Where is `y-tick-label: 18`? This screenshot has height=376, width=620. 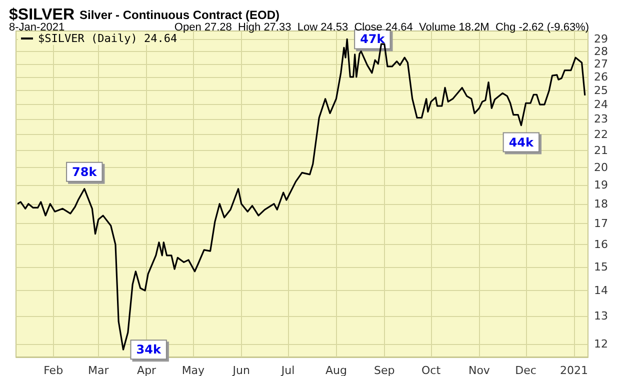
y-tick-label: 18 is located at coordinates (601, 203).